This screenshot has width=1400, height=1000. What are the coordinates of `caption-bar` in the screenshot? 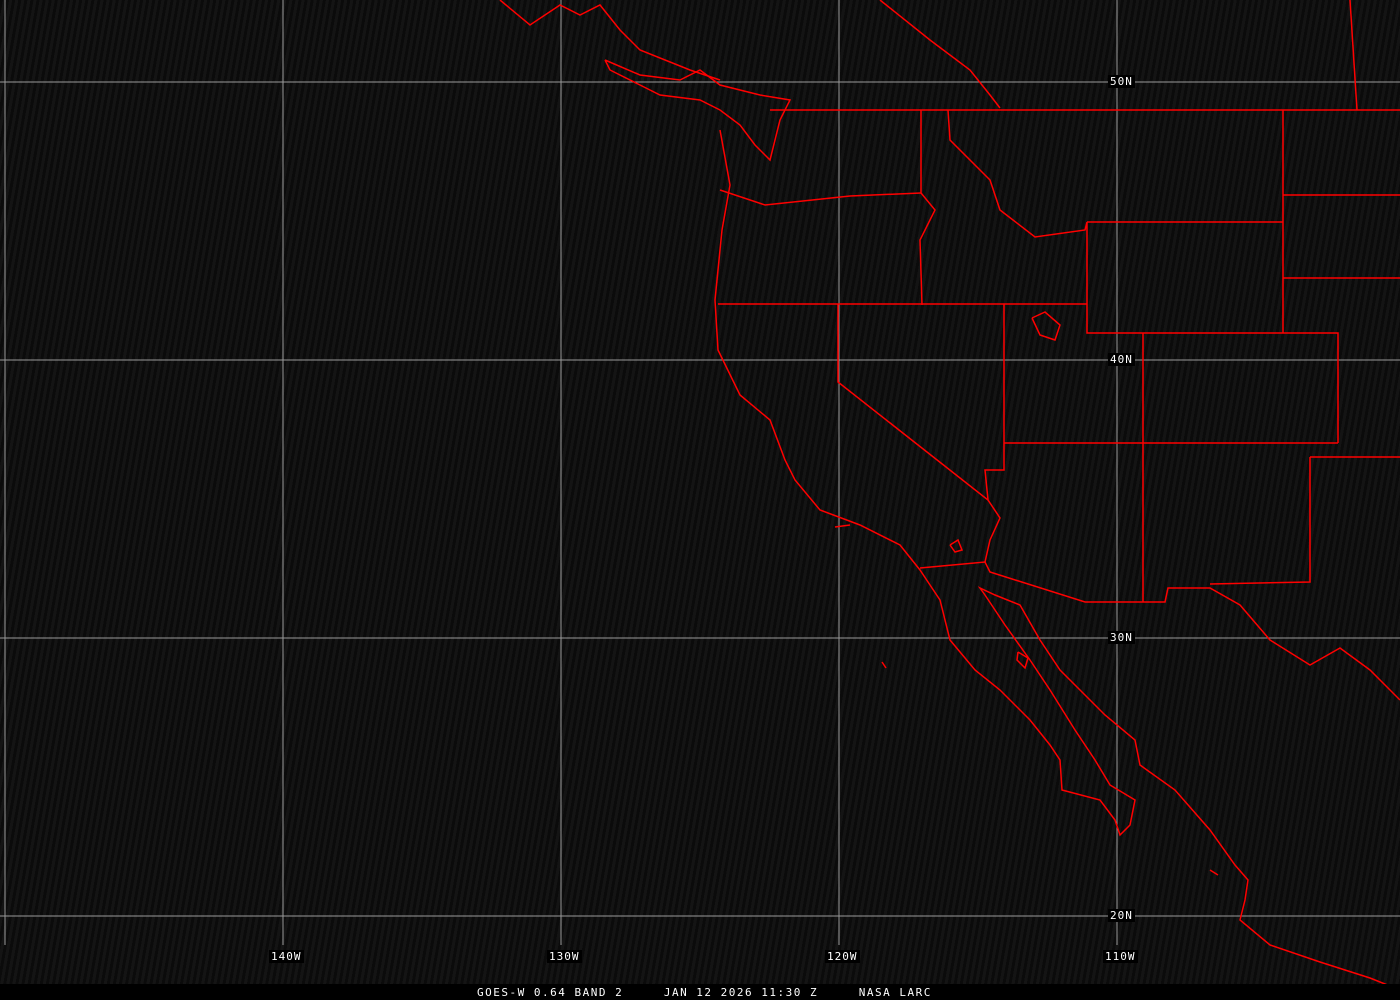 It's located at (700, 992).